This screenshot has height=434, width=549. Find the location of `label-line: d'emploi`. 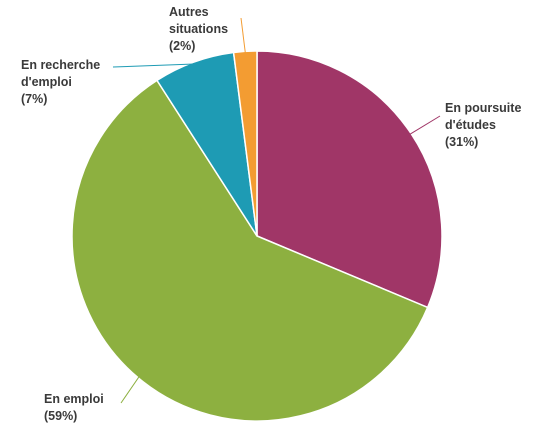

label-line: d'emploi is located at coordinates (46, 82).